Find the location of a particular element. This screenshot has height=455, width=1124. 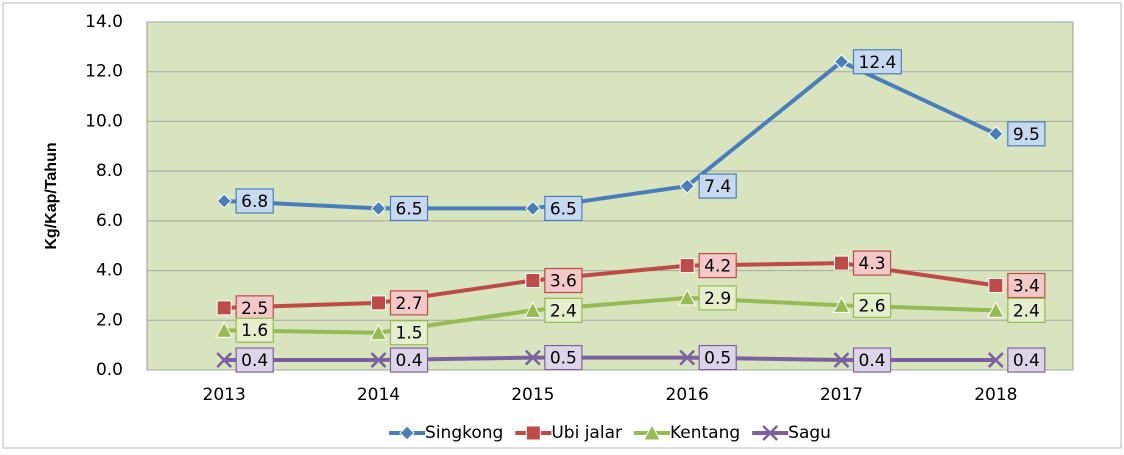

data-label-text: 3.6 is located at coordinates (563, 282).